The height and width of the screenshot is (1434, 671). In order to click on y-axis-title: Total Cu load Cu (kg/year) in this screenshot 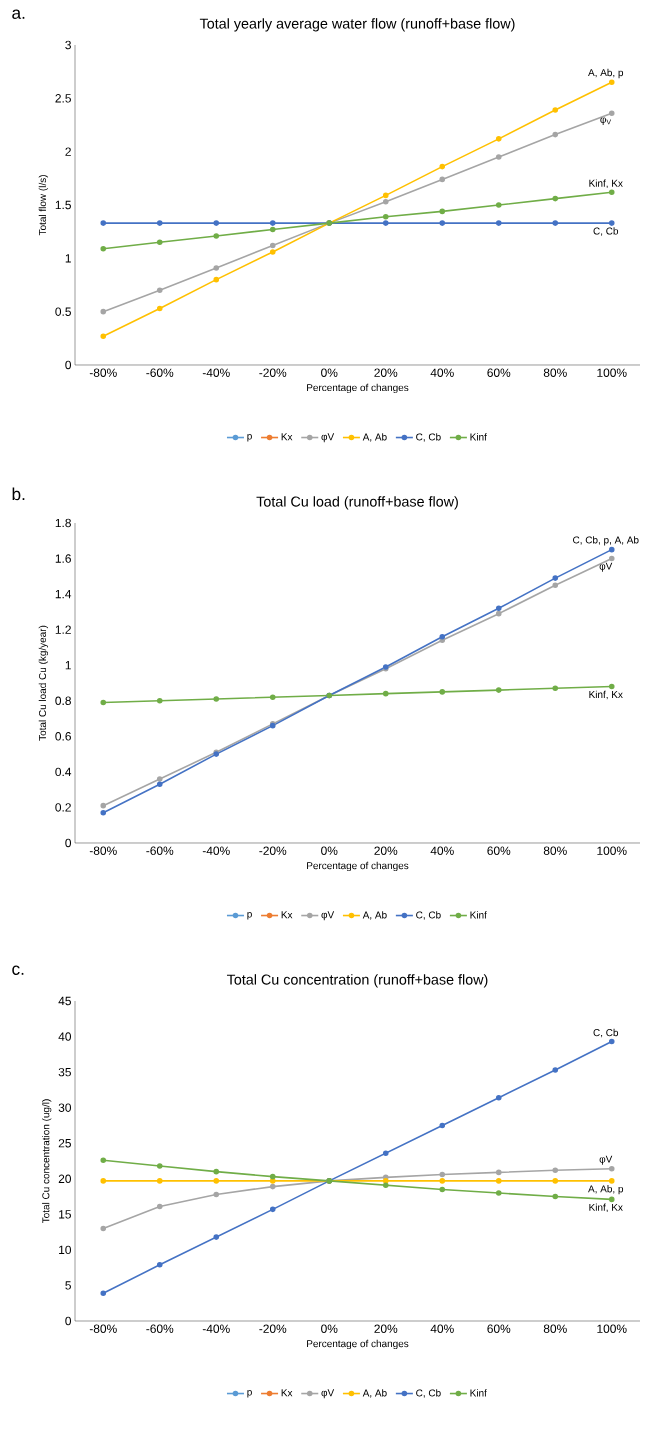, I will do `click(43, 683)`.